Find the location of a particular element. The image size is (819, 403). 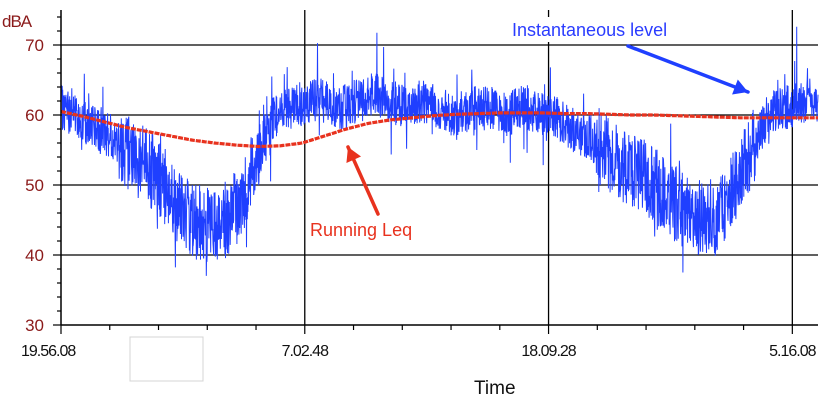

y-axis-label: dBA is located at coordinates (17, 21).